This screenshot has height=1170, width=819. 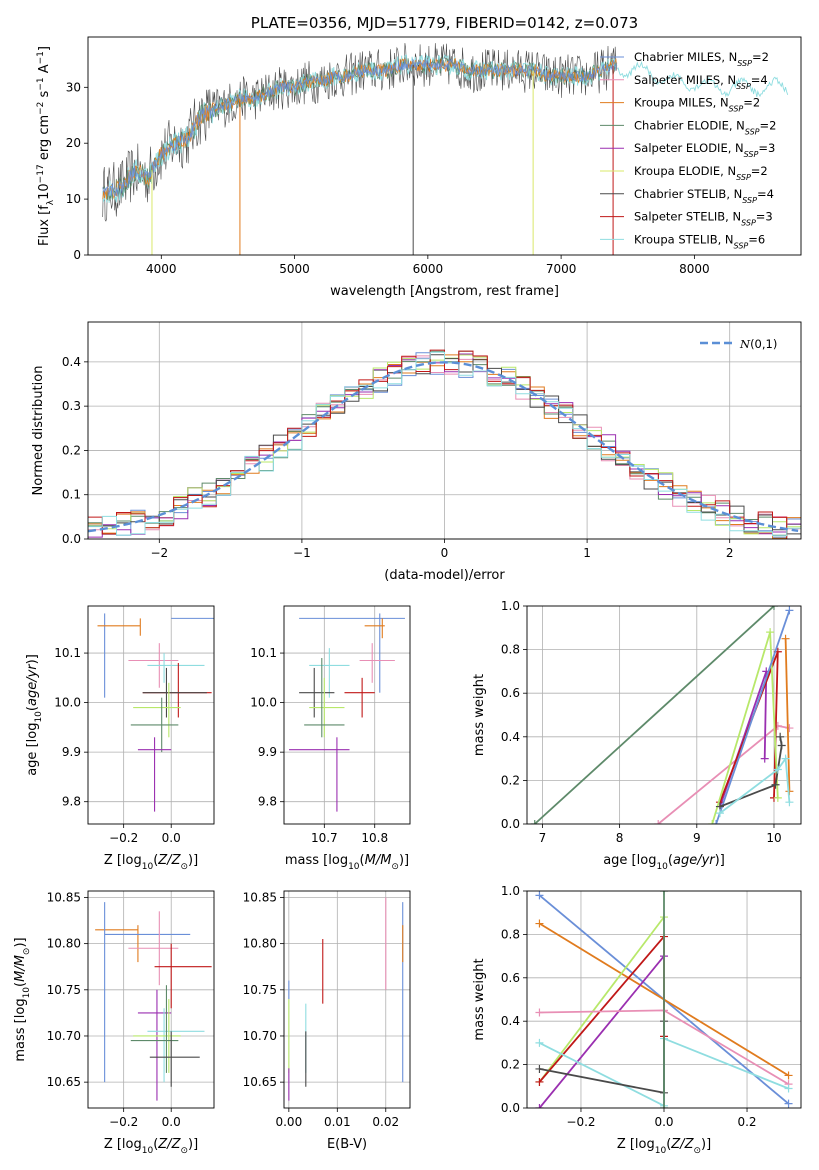 I want to click on y-tick-label: 10.85, so click(x=260, y=897).